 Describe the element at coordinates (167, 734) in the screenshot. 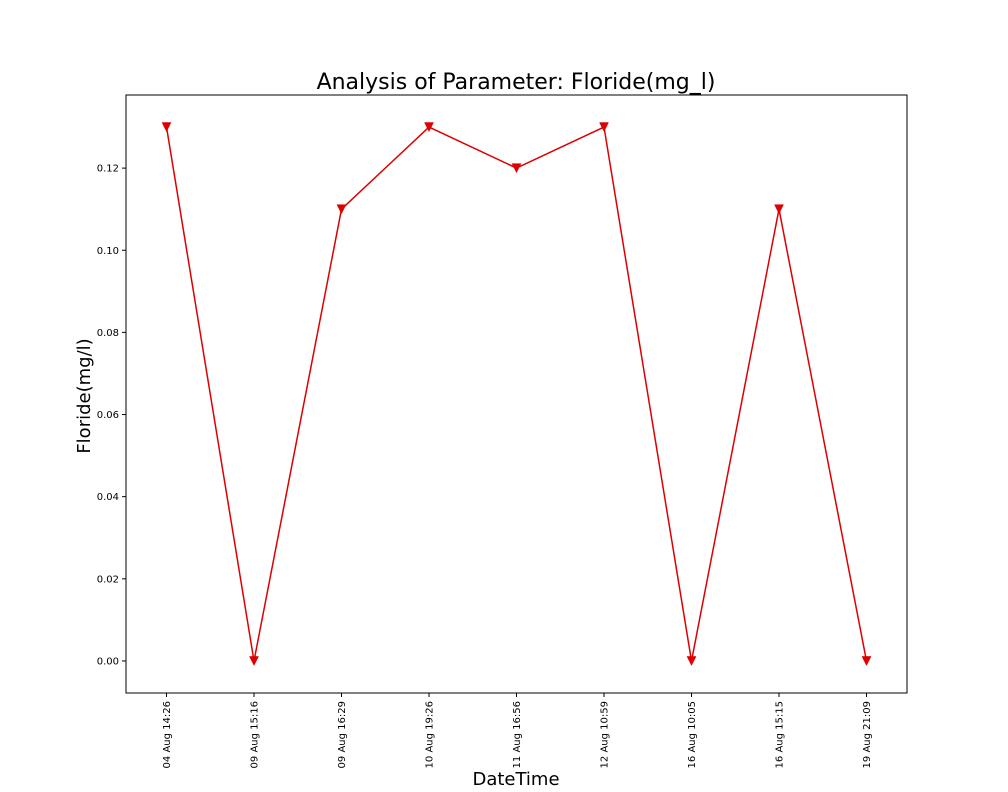

I see `x-tick-label: 04 Aug 14:26` at that location.